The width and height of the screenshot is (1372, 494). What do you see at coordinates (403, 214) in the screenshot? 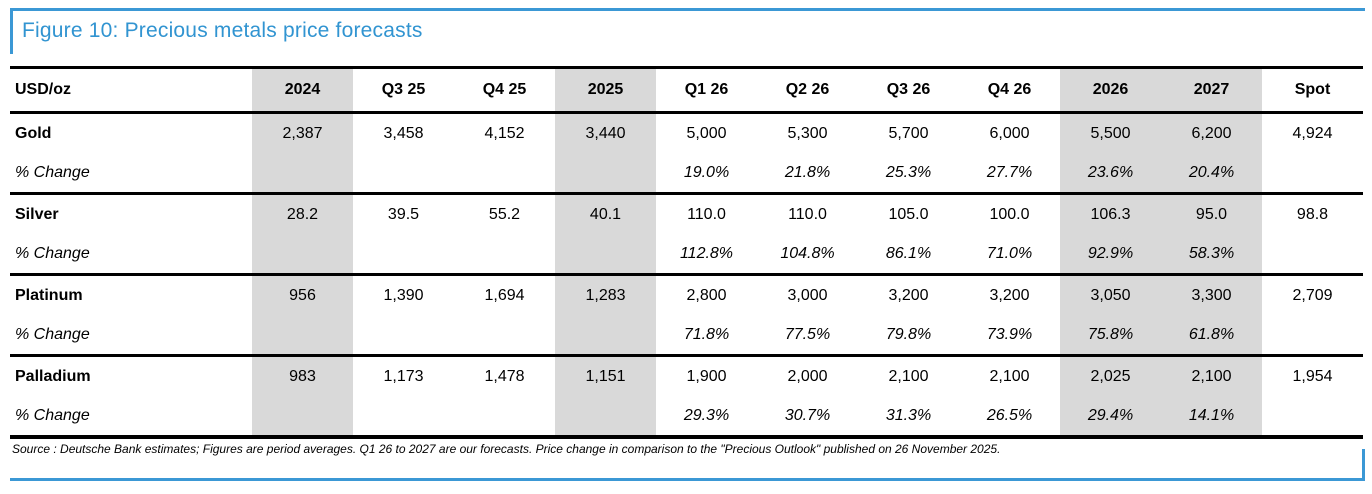
I see `price-cell: 39.5` at bounding box center [403, 214].